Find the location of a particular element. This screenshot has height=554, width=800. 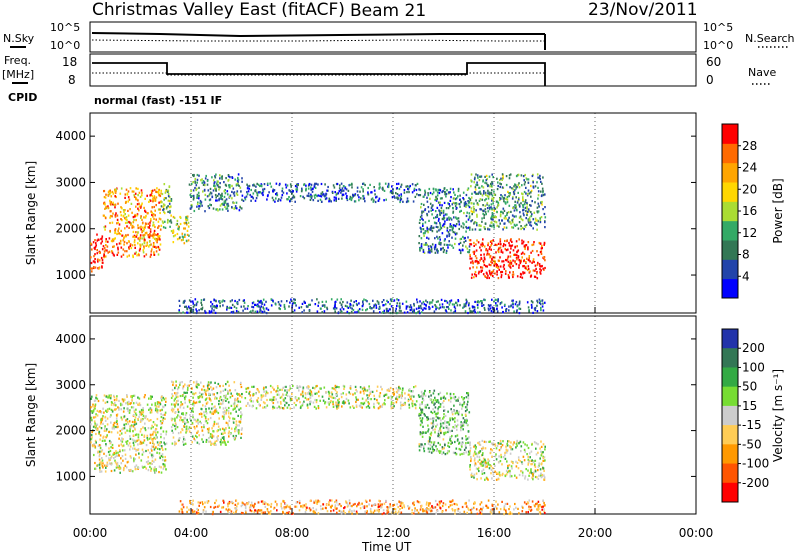

power-colorbar-segment is located at coordinates (730, 250).